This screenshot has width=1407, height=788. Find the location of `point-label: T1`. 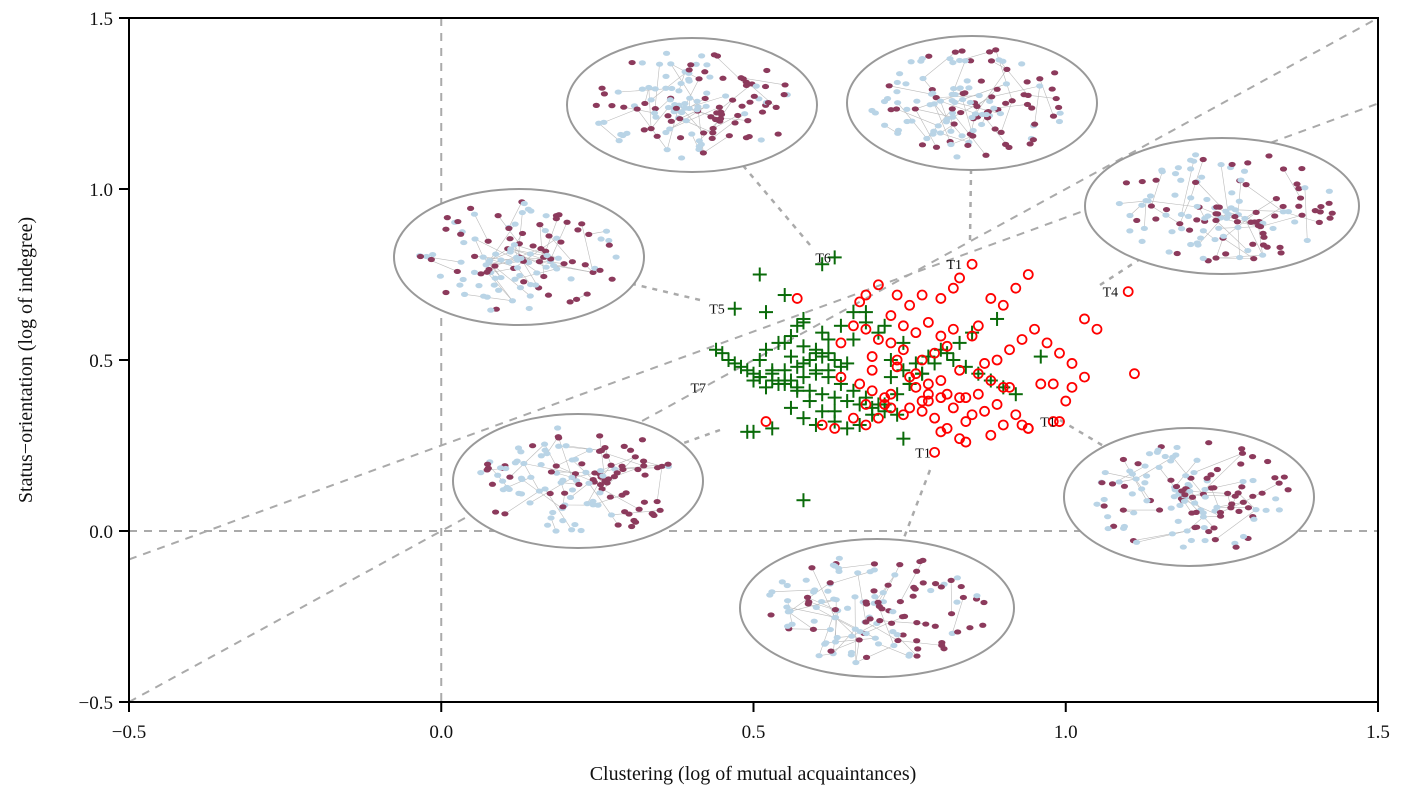

point-label: T1 is located at coordinates (923, 453).